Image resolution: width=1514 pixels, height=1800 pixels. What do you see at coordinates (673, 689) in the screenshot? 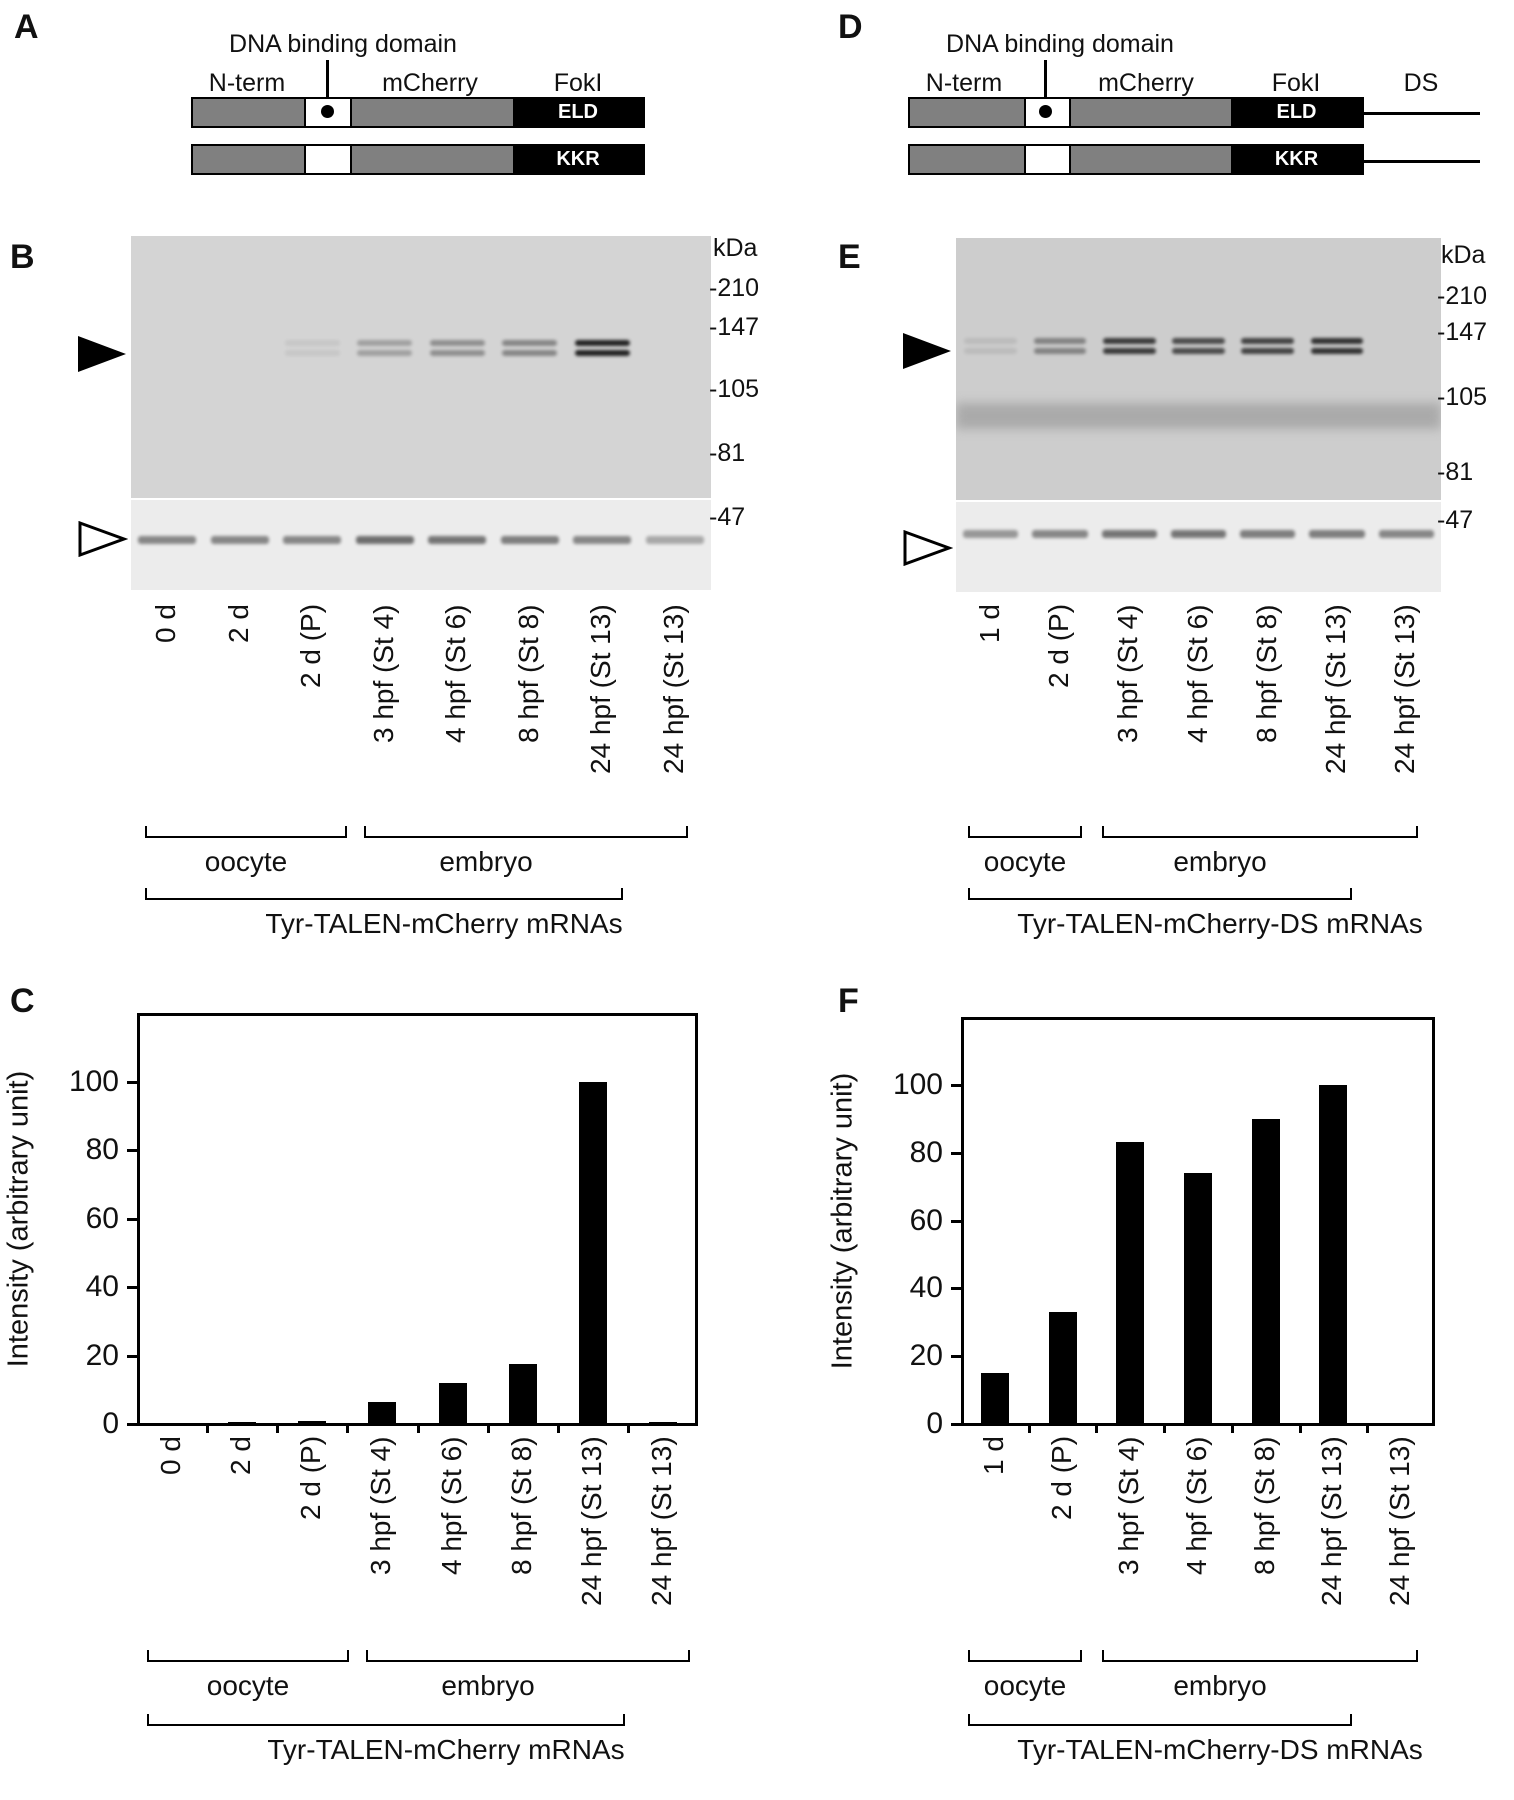
I see `lane-label: 24 hpf (St 13)` at bounding box center [673, 689].